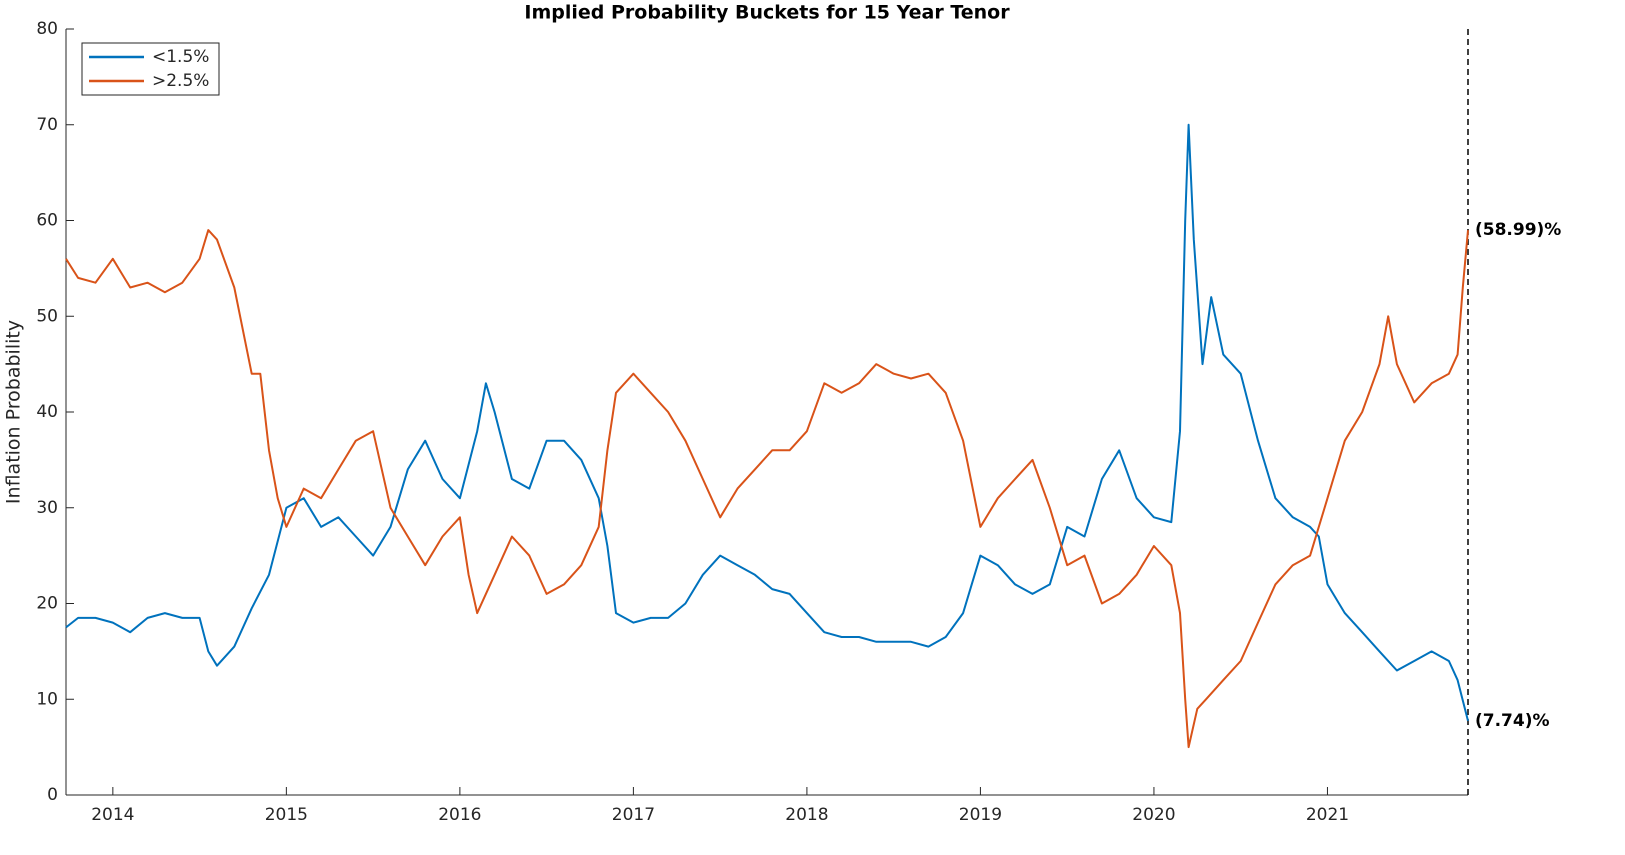 The image size is (1625, 855). Describe the element at coordinates (47, 699) in the screenshot. I see `y-tick-label: 10` at that location.